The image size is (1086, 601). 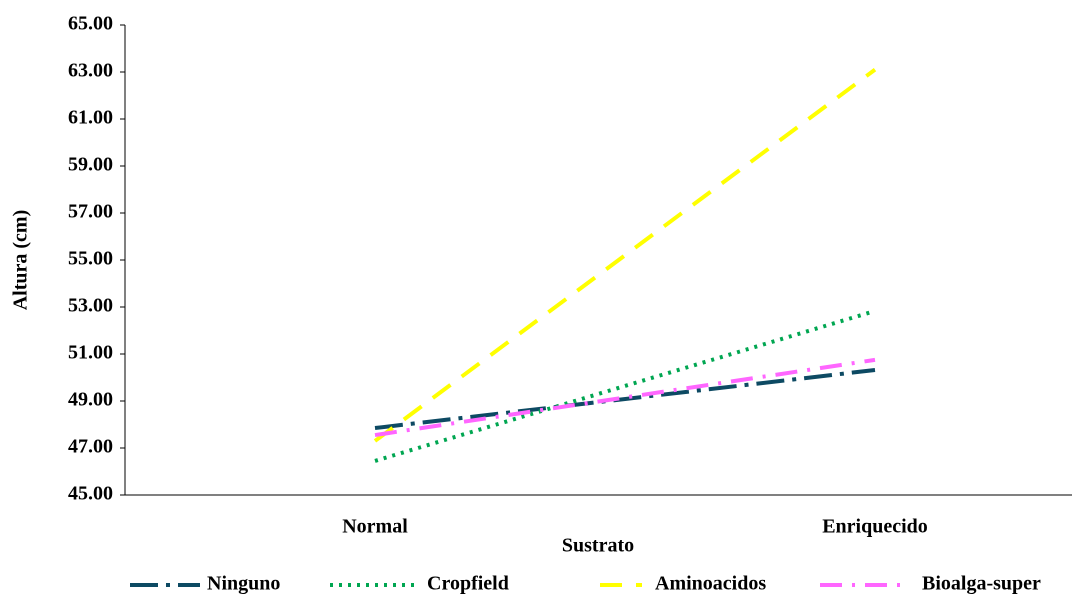 What do you see at coordinates (981, 584) in the screenshot?
I see `legend-label: Bioalga-super` at bounding box center [981, 584].